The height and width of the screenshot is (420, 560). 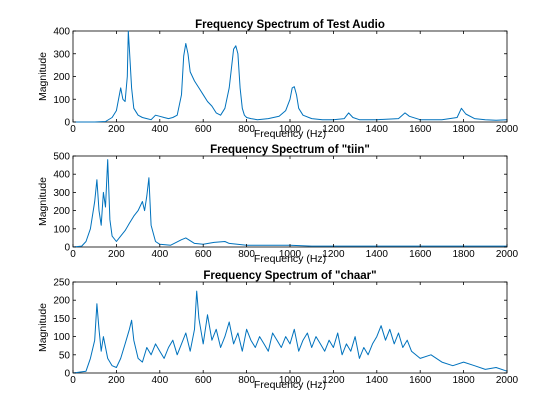 What do you see at coordinates (61, 283) in the screenshot?
I see `y-tick-label: 250` at bounding box center [61, 283].